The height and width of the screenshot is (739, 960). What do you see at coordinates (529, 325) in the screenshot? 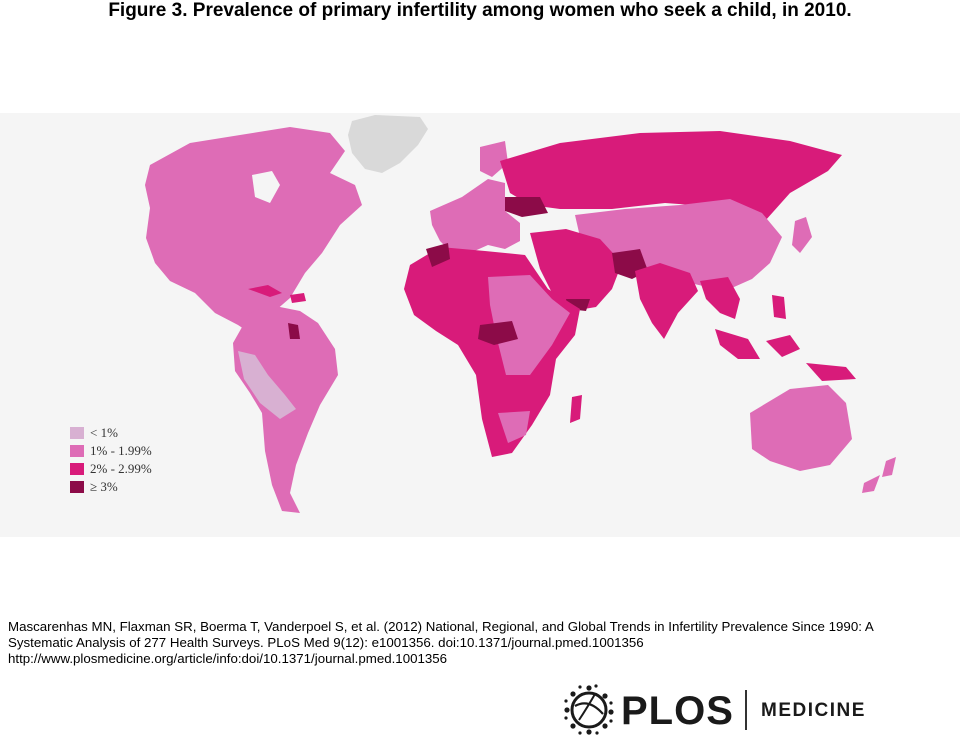
I see `map-region-east-africa` at bounding box center [529, 325].